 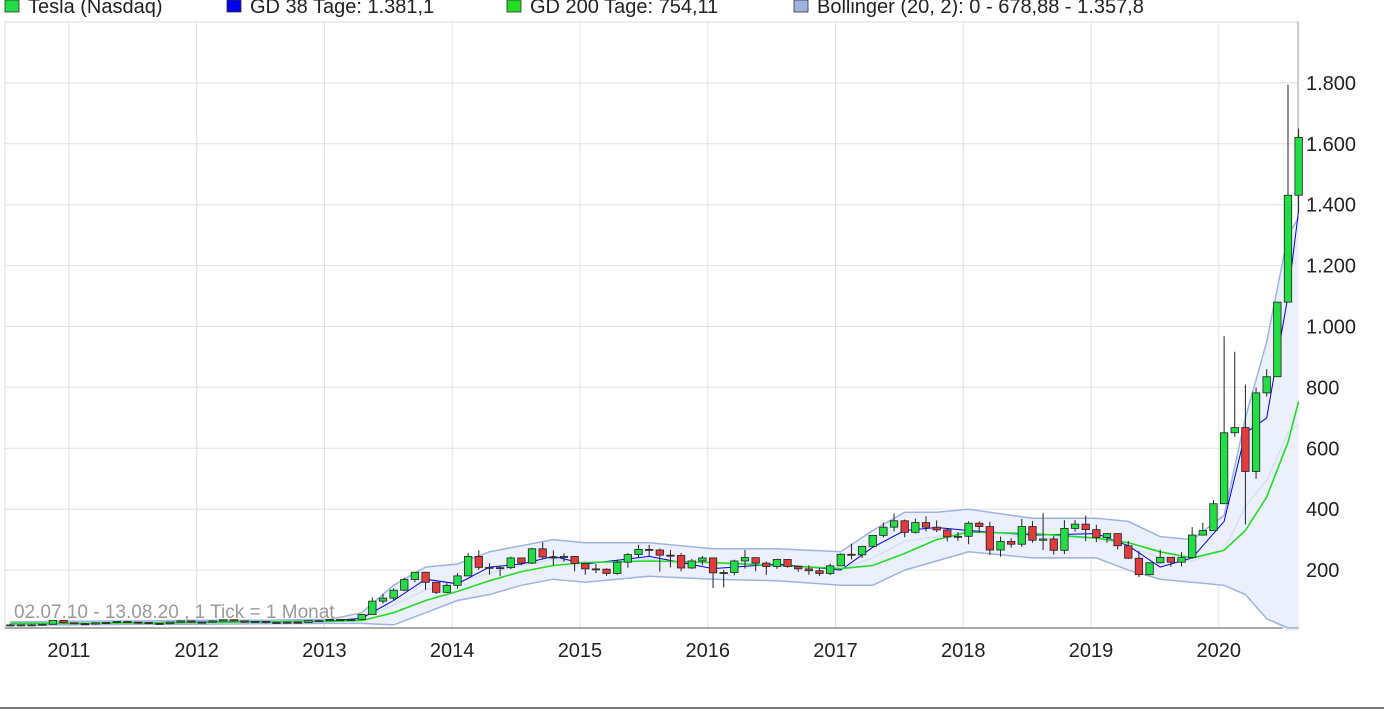 What do you see at coordinates (1331, 84) in the screenshot?
I see `y-tick-label: 1.800` at bounding box center [1331, 84].